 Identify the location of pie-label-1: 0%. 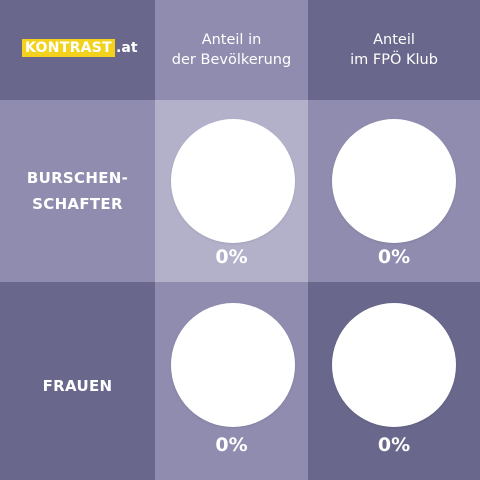
(231, 257).